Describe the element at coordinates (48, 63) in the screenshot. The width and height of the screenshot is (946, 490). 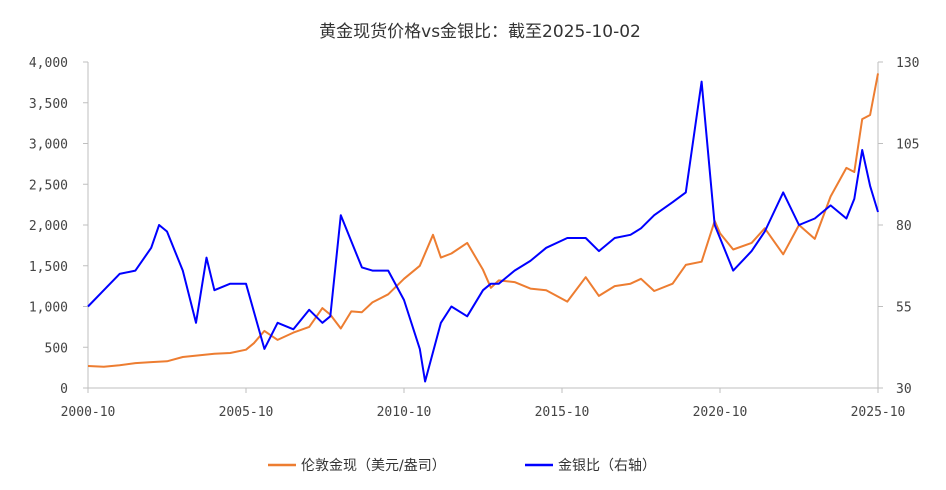
I see `y-left-tick-label: 4,000` at that location.